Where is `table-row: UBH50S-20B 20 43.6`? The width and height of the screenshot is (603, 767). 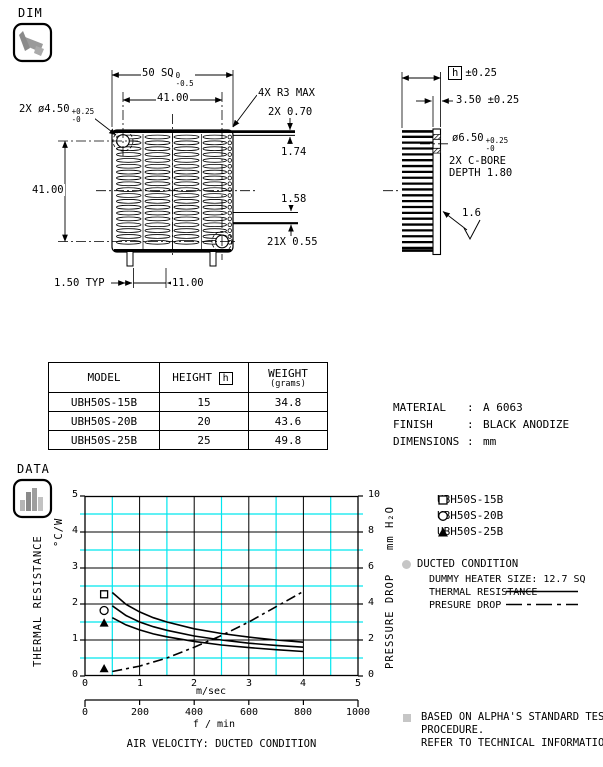
table-row: UBH50S-20B 20 43.6 is located at coordinates (188, 421).